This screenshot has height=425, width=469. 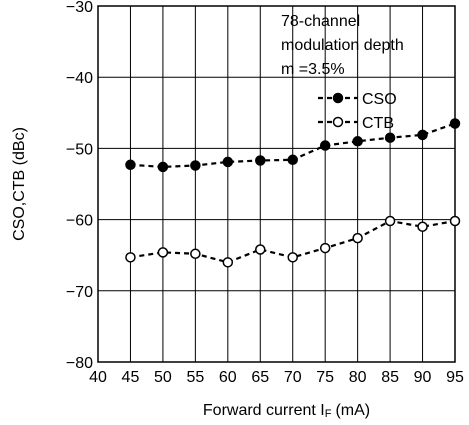 I want to click on y-tick-label: −60, so click(x=79, y=221).